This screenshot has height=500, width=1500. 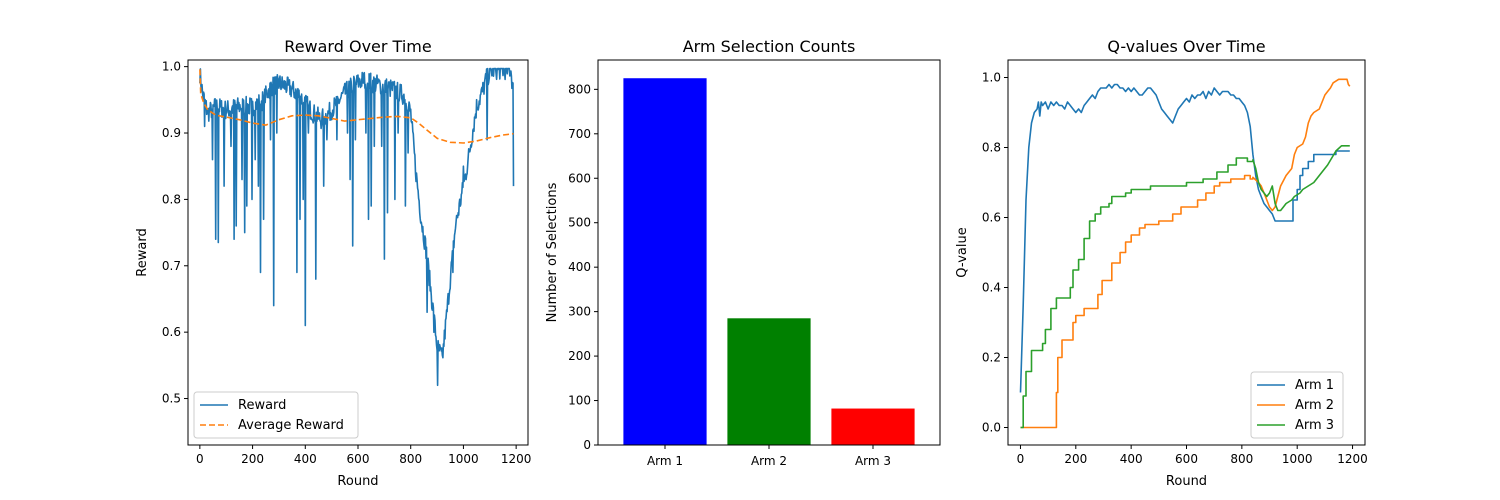 I want to click on y-tick-label: 700, so click(x=579, y=134).